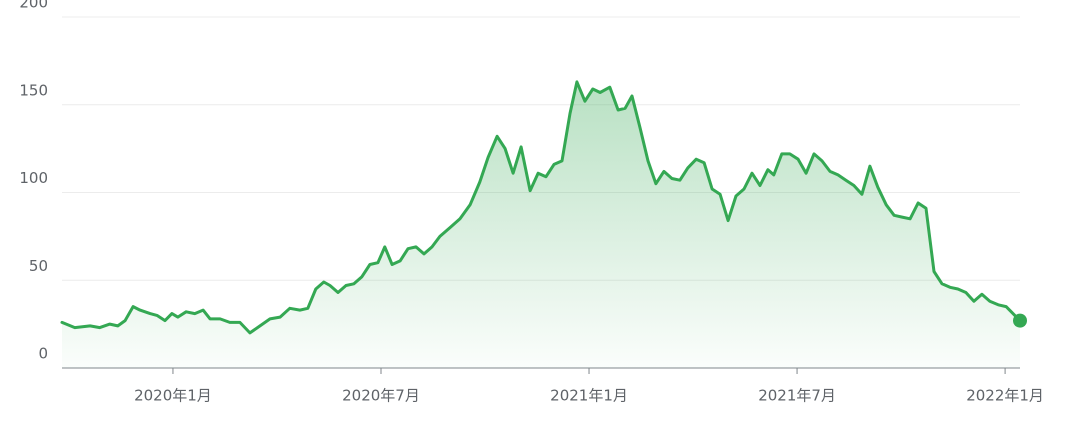 Image resolution: width=1080 pixels, height=425 pixels. What do you see at coordinates (173, 396) in the screenshot?
I see `x-tick-label: 2020年1月` at bounding box center [173, 396].